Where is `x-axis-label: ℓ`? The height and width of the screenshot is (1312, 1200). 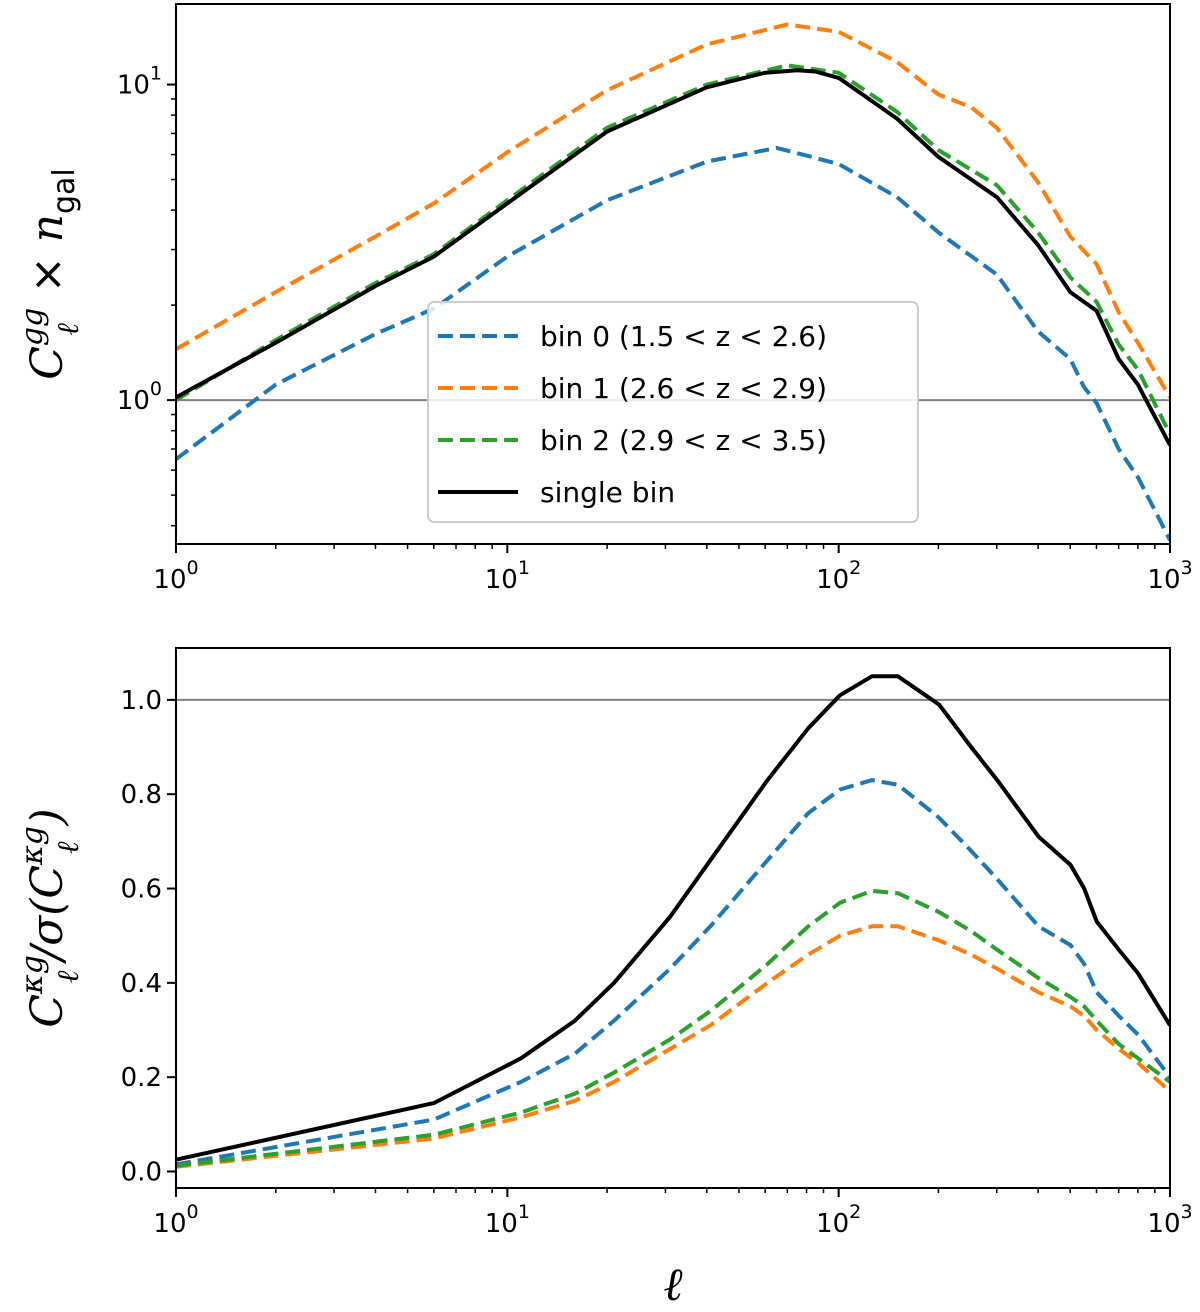
x-axis-label: ℓ is located at coordinates (673, 1284).